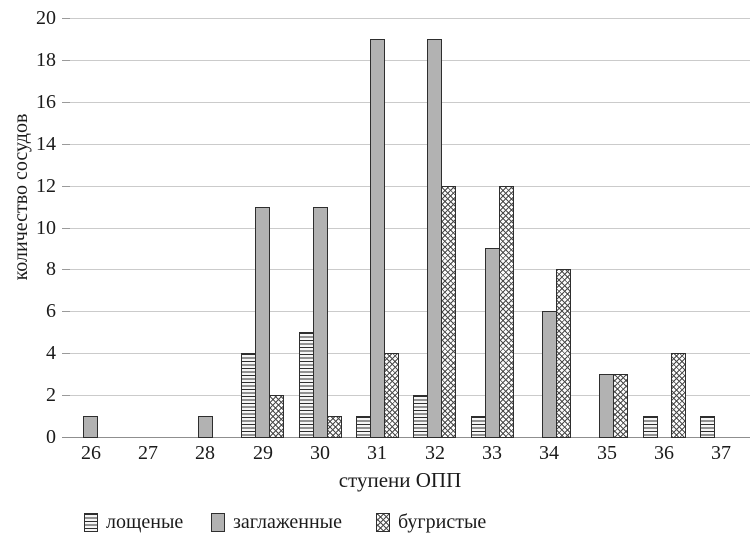 The height and width of the screenshot is (544, 753). I want to click on stripes-swatch-icon, so click(91, 522).